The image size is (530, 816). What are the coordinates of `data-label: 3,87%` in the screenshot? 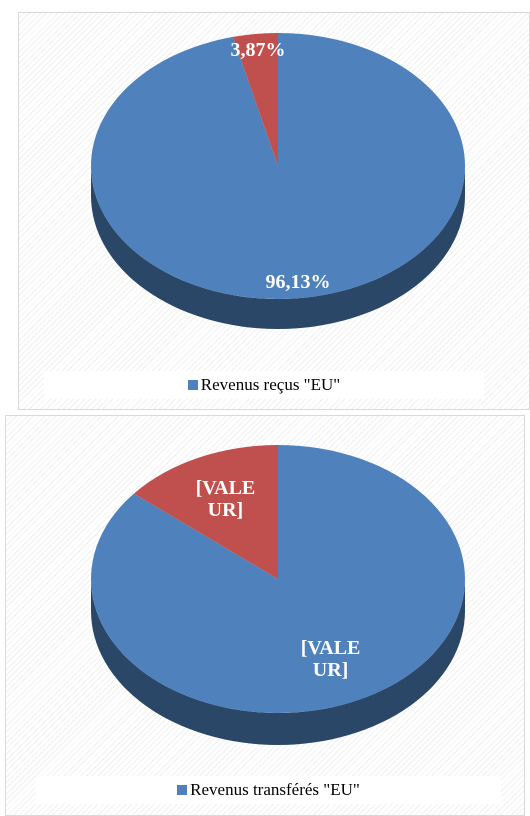 It's located at (258, 49).